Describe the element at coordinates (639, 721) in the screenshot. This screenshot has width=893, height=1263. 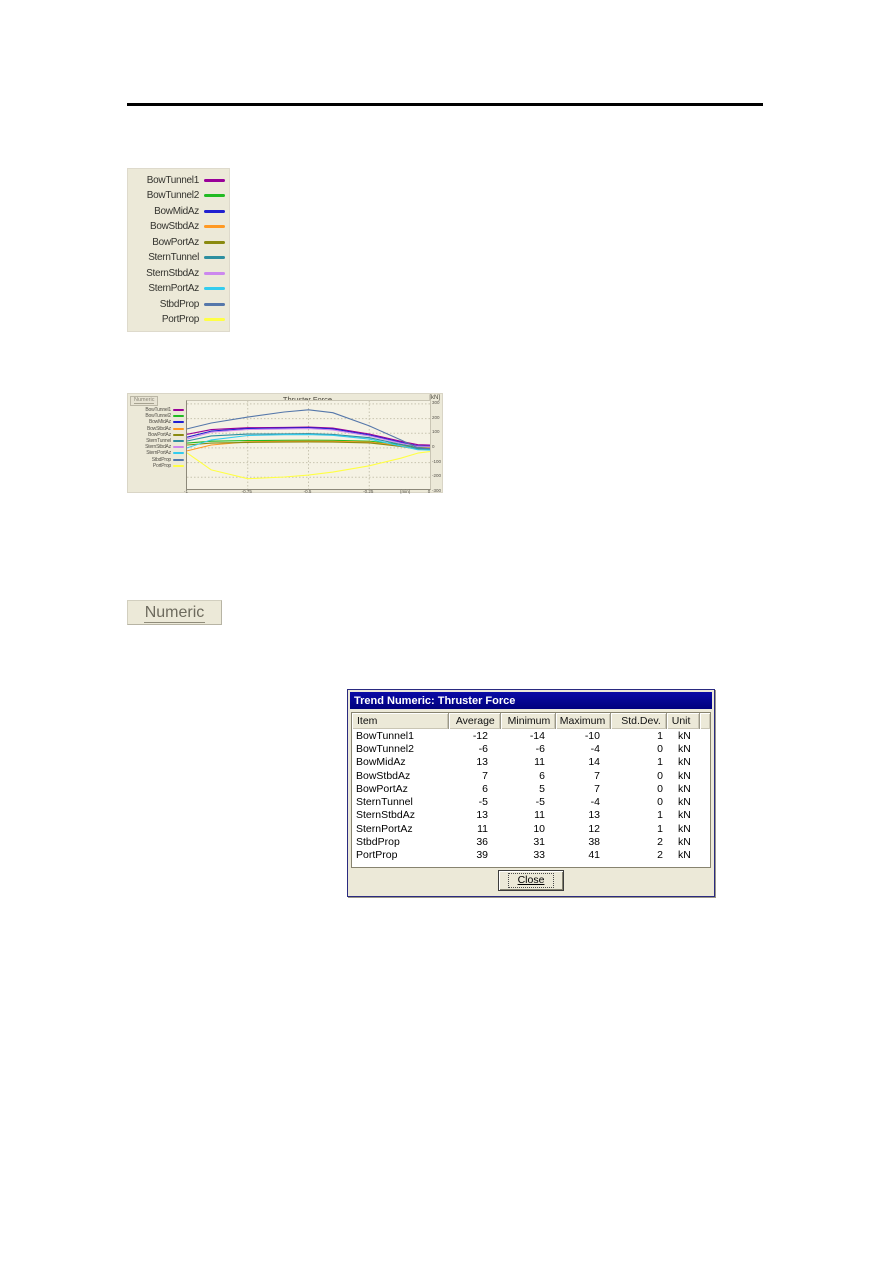
I see `column-header-stddev: Std.Dev.` at that location.